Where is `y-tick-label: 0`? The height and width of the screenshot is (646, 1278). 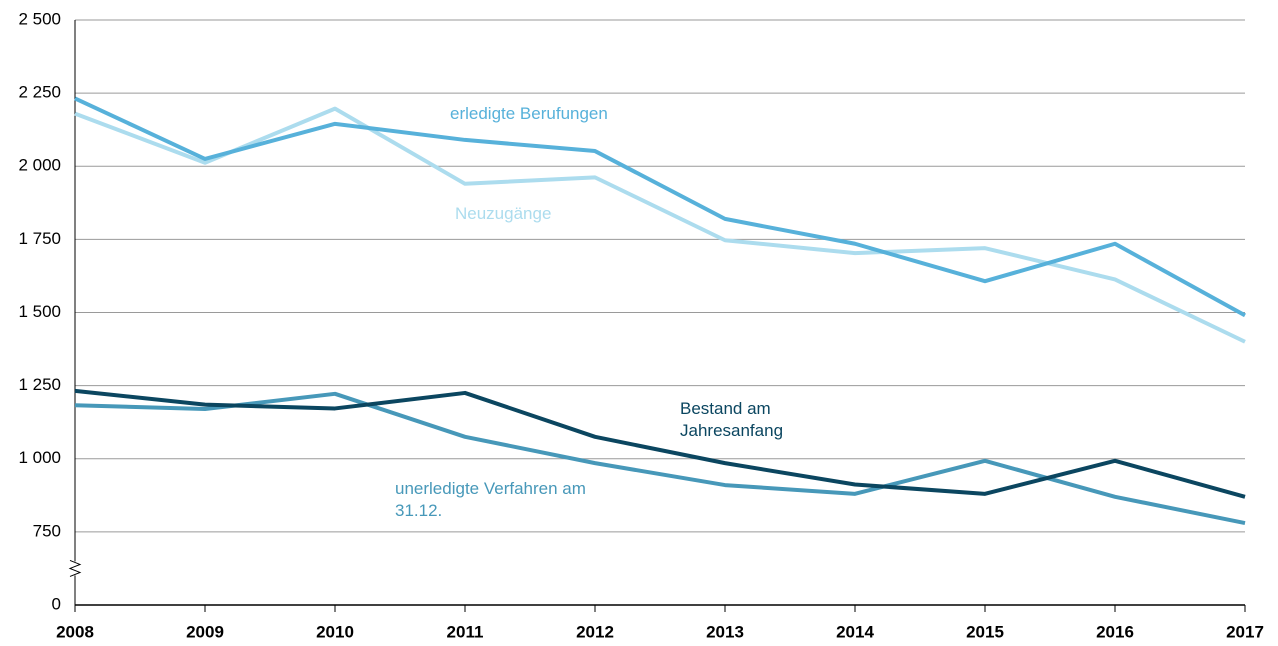
y-tick-label: 0 is located at coordinates (56, 603).